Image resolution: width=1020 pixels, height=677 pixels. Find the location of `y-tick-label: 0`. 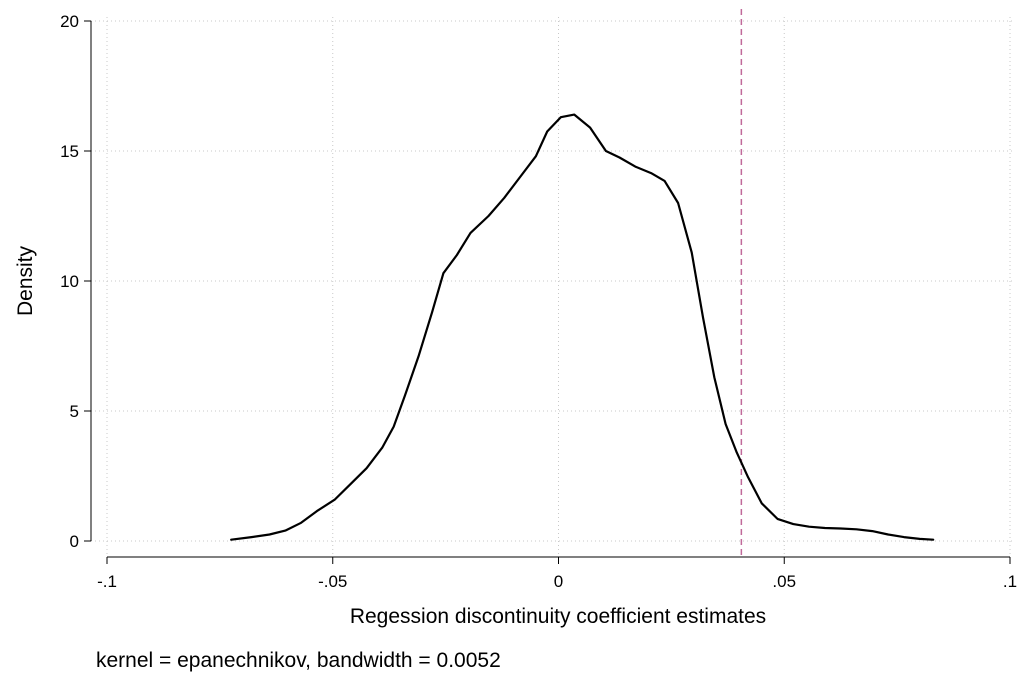

y-tick-label: 0 is located at coordinates (74, 541).